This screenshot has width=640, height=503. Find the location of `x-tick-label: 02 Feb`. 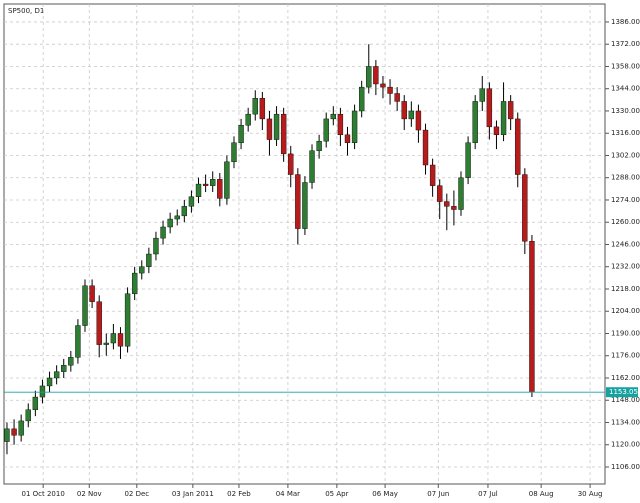

x-tick-label: 02 Feb is located at coordinates (239, 494).